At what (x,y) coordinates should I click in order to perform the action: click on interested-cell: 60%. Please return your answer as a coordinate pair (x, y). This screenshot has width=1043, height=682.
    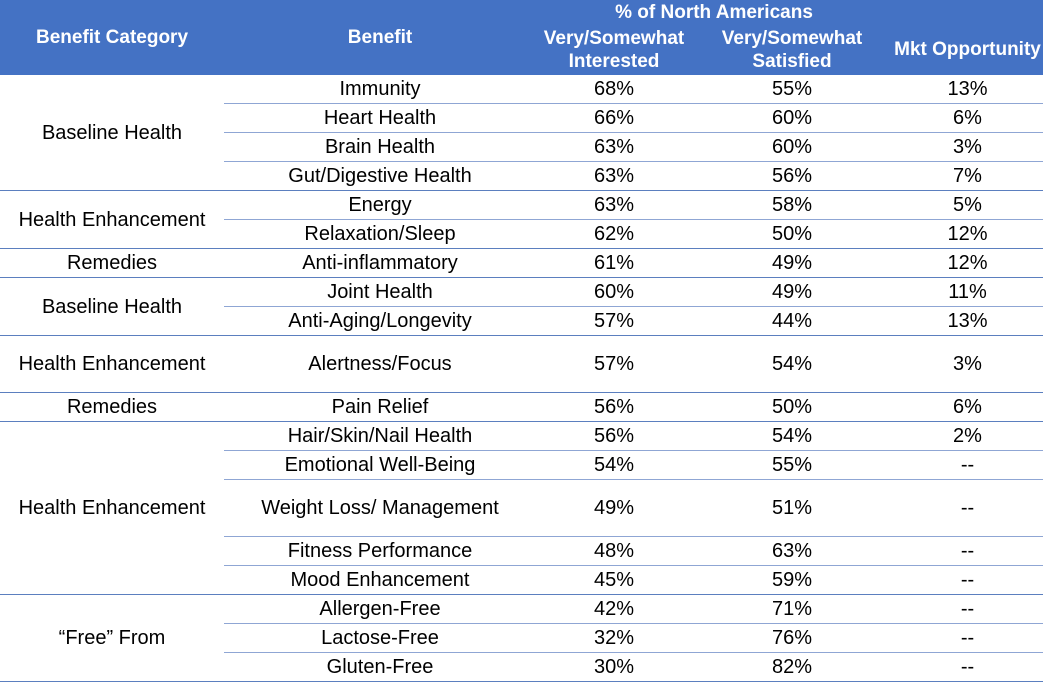
    Looking at the image, I should click on (614, 292).